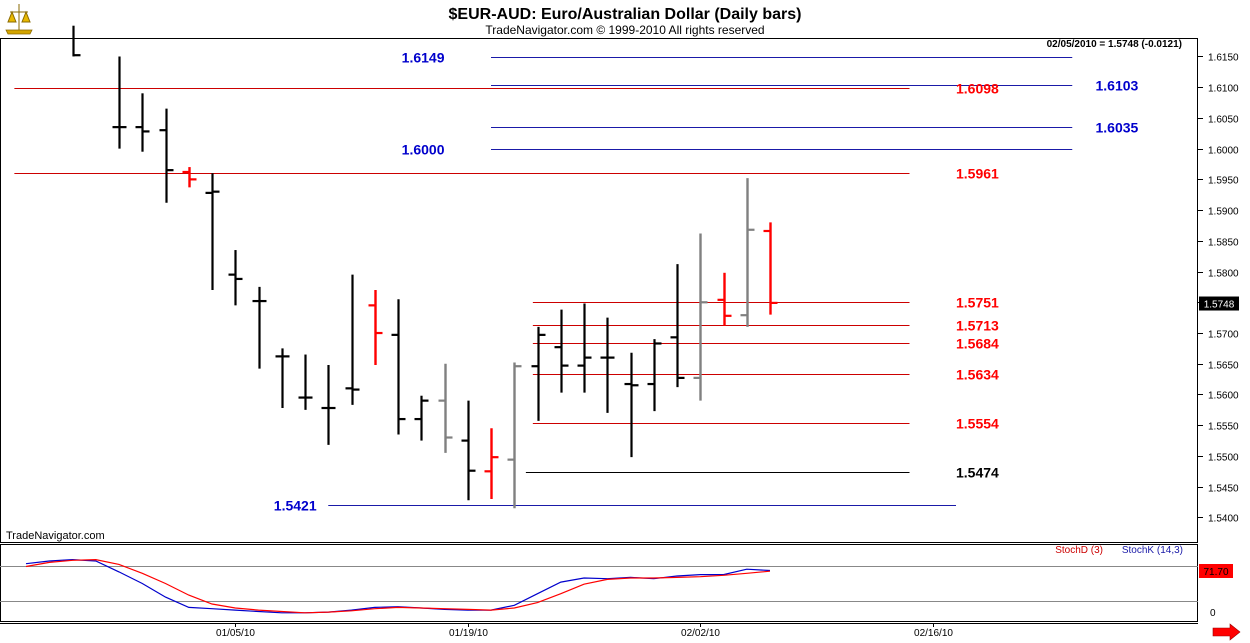  Describe the element at coordinates (1213, 613) in the screenshot. I see `stoch-zero-tick: 0` at that location.